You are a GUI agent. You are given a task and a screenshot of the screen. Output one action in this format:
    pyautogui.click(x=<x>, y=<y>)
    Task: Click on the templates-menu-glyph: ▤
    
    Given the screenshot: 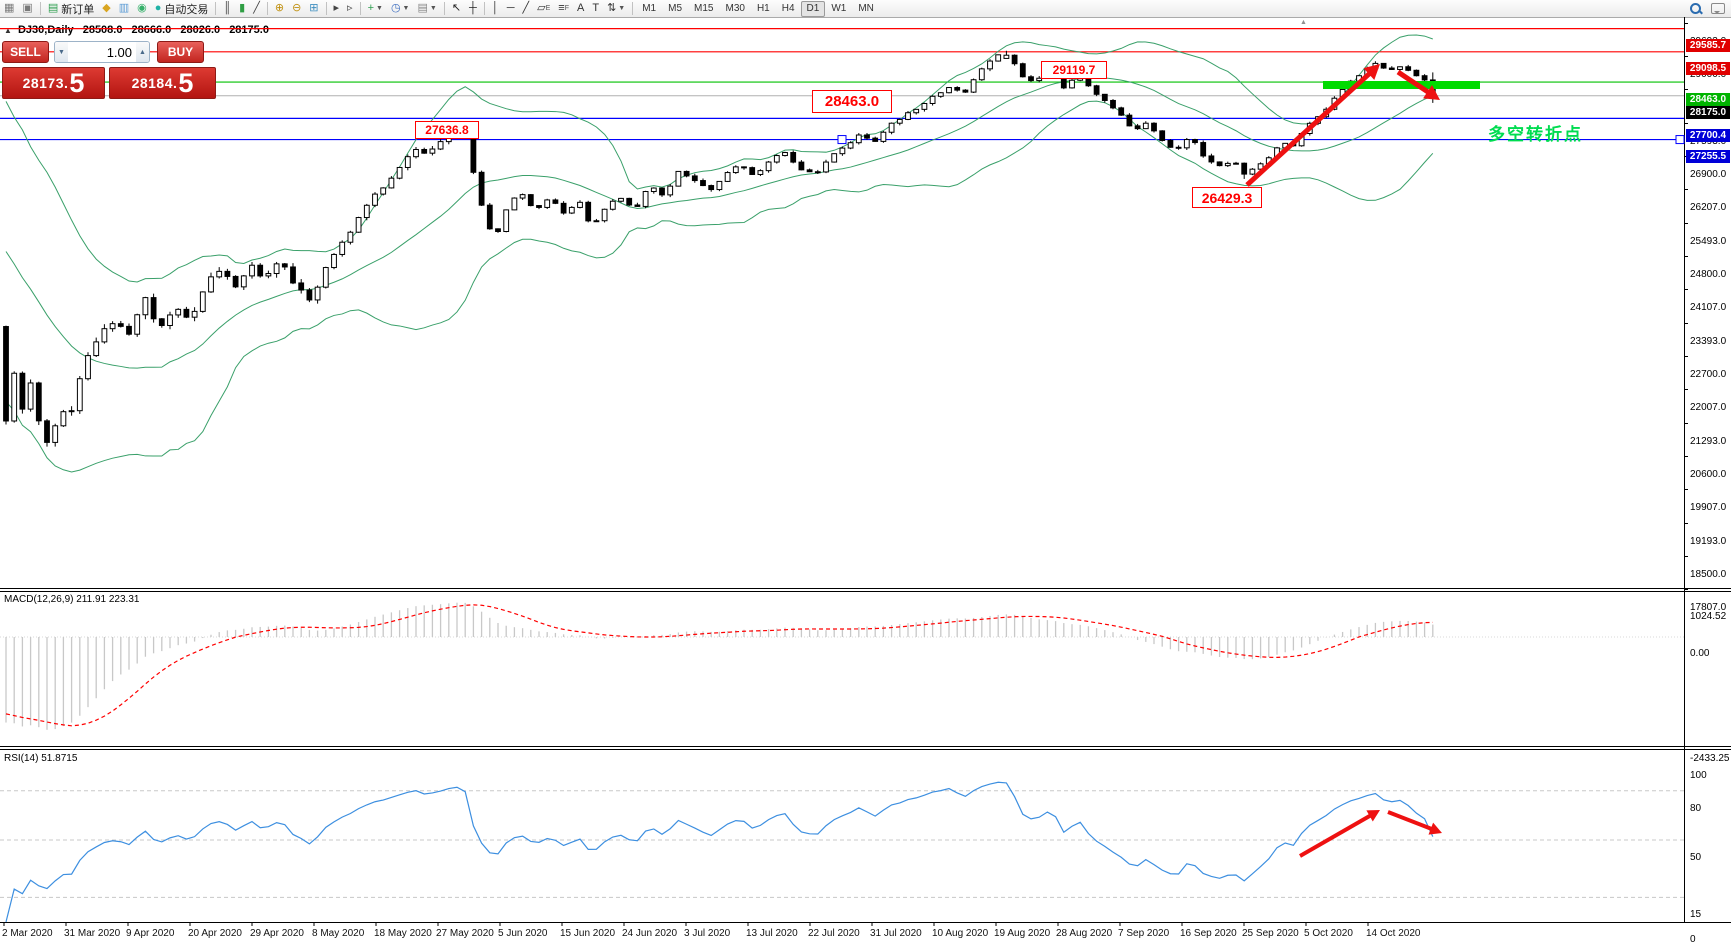 What is the action you would take?
    pyautogui.click(x=422, y=8)
    